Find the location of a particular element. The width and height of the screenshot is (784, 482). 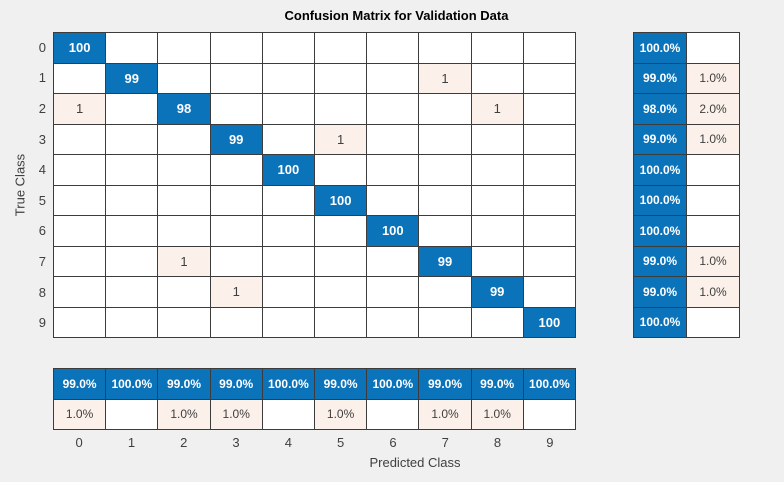

y-tick-9: 9 is located at coordinates (42, 323).